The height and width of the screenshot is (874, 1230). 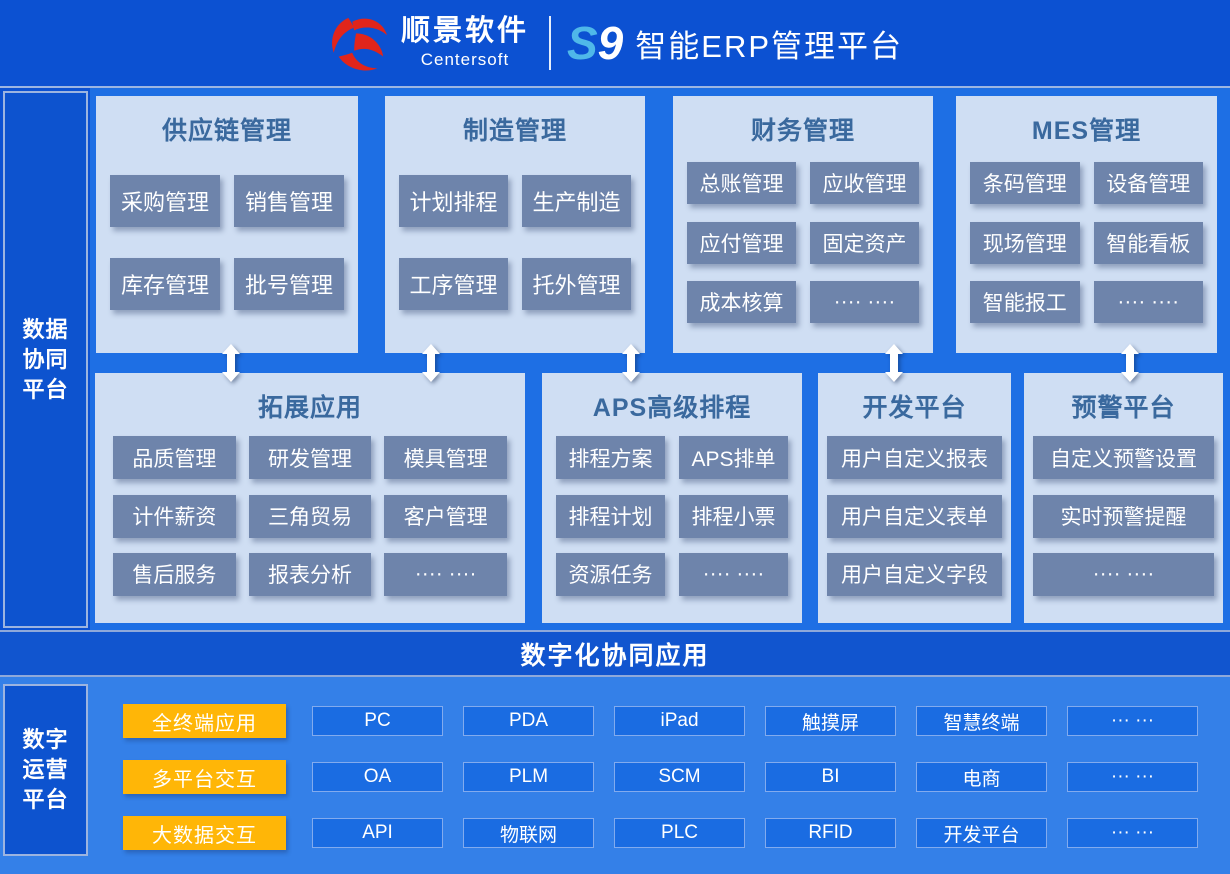 What do you see at coordinates (204, 777) in the screenshot?
I see `category-tag-button: 多平台交互` at bounding box center [204, 777].